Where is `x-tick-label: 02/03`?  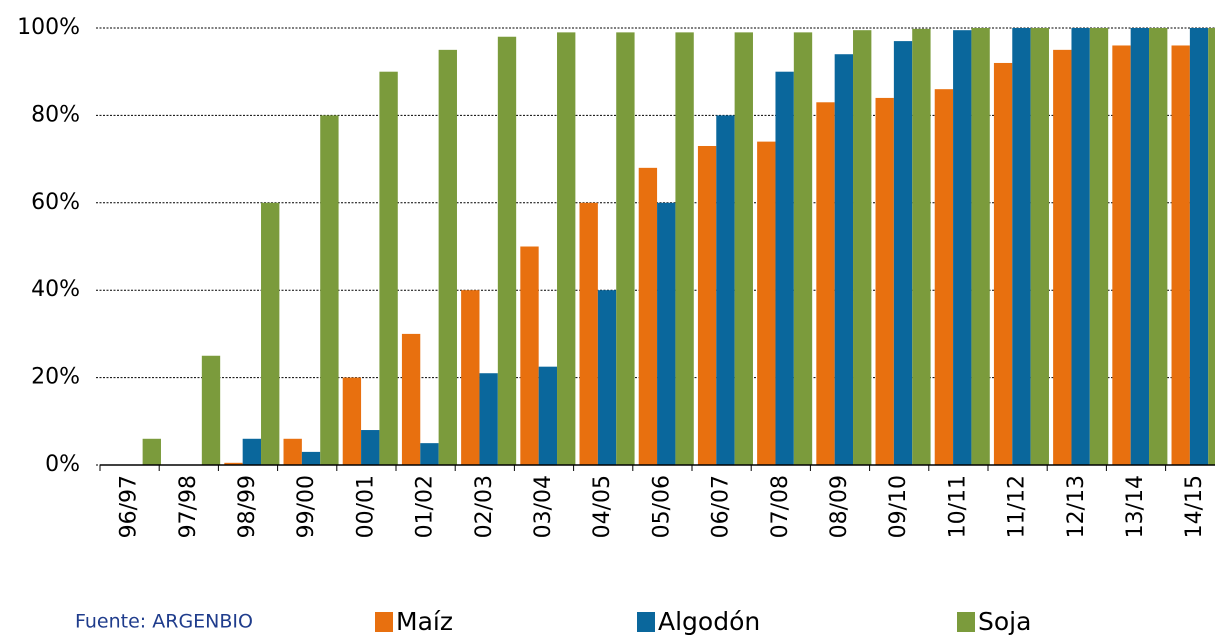
x-tick-label: 02/03 is located at coordinates (484, 506).